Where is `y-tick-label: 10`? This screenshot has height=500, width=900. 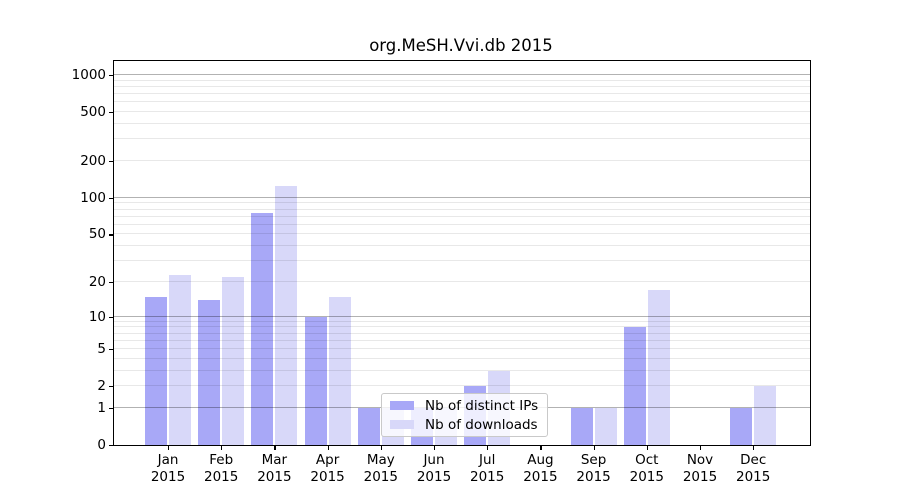 y-tick-label: 10 is located at coordinates (97, 316).